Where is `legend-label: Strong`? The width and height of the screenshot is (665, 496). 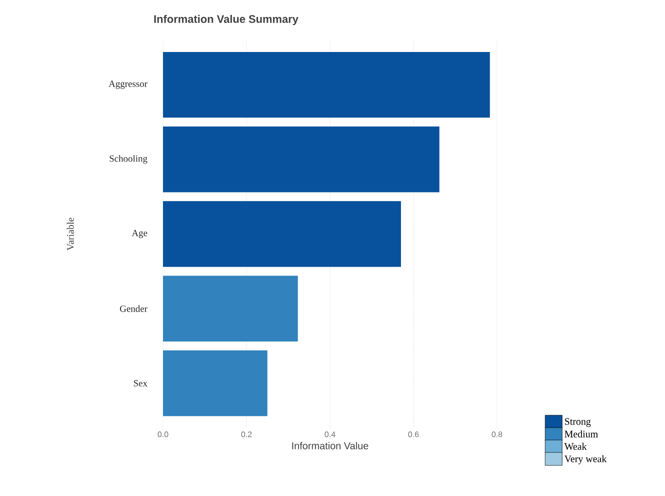 legend-label: Strong is located at coordinates (578, 422).